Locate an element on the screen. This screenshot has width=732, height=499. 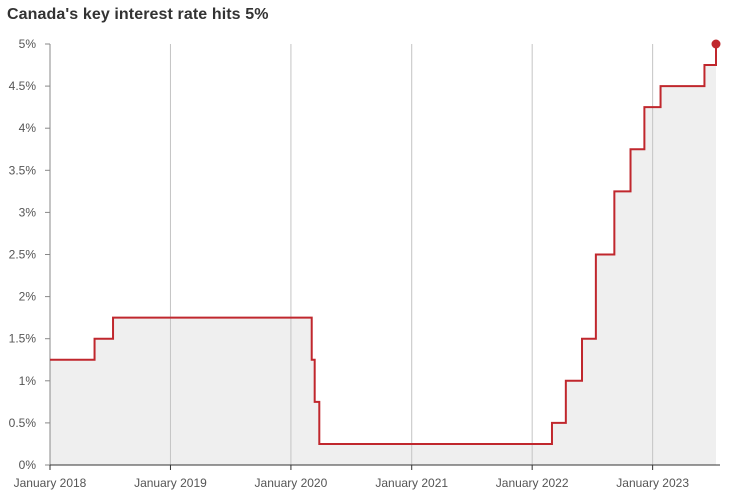
y-tick-label: 0.5% is located at coordinates (23, 423).